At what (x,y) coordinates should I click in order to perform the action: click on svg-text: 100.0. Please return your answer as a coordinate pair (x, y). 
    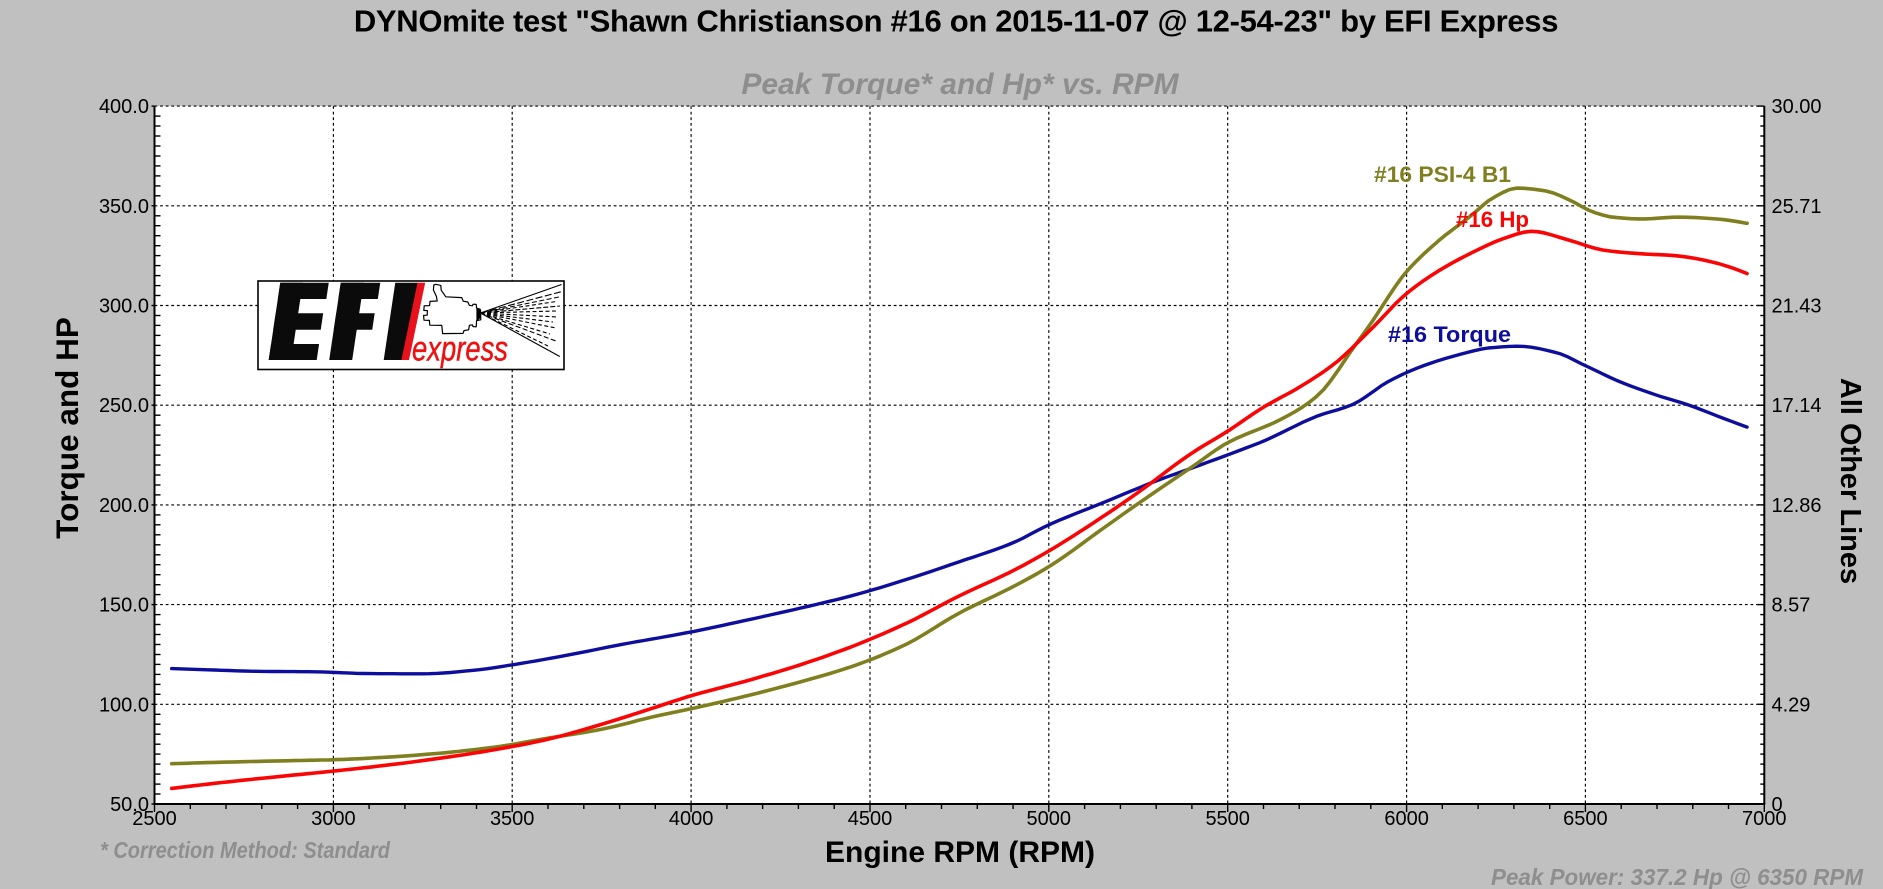
    Looking at the image, I should click on (124, 705).